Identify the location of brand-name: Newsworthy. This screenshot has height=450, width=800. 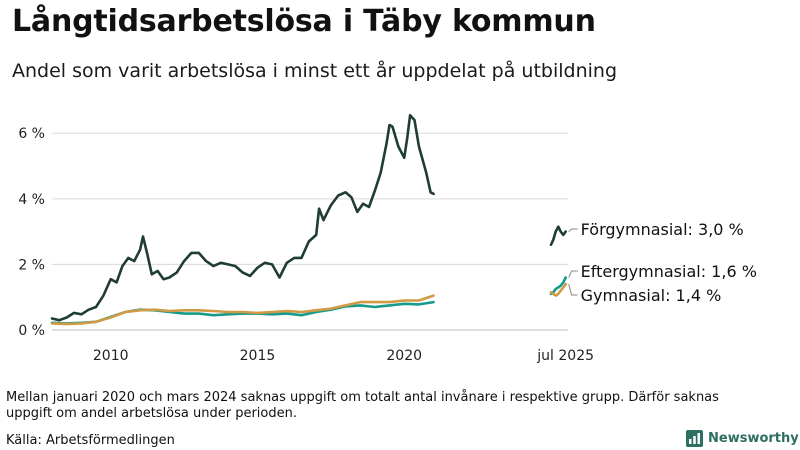
(753, 438).